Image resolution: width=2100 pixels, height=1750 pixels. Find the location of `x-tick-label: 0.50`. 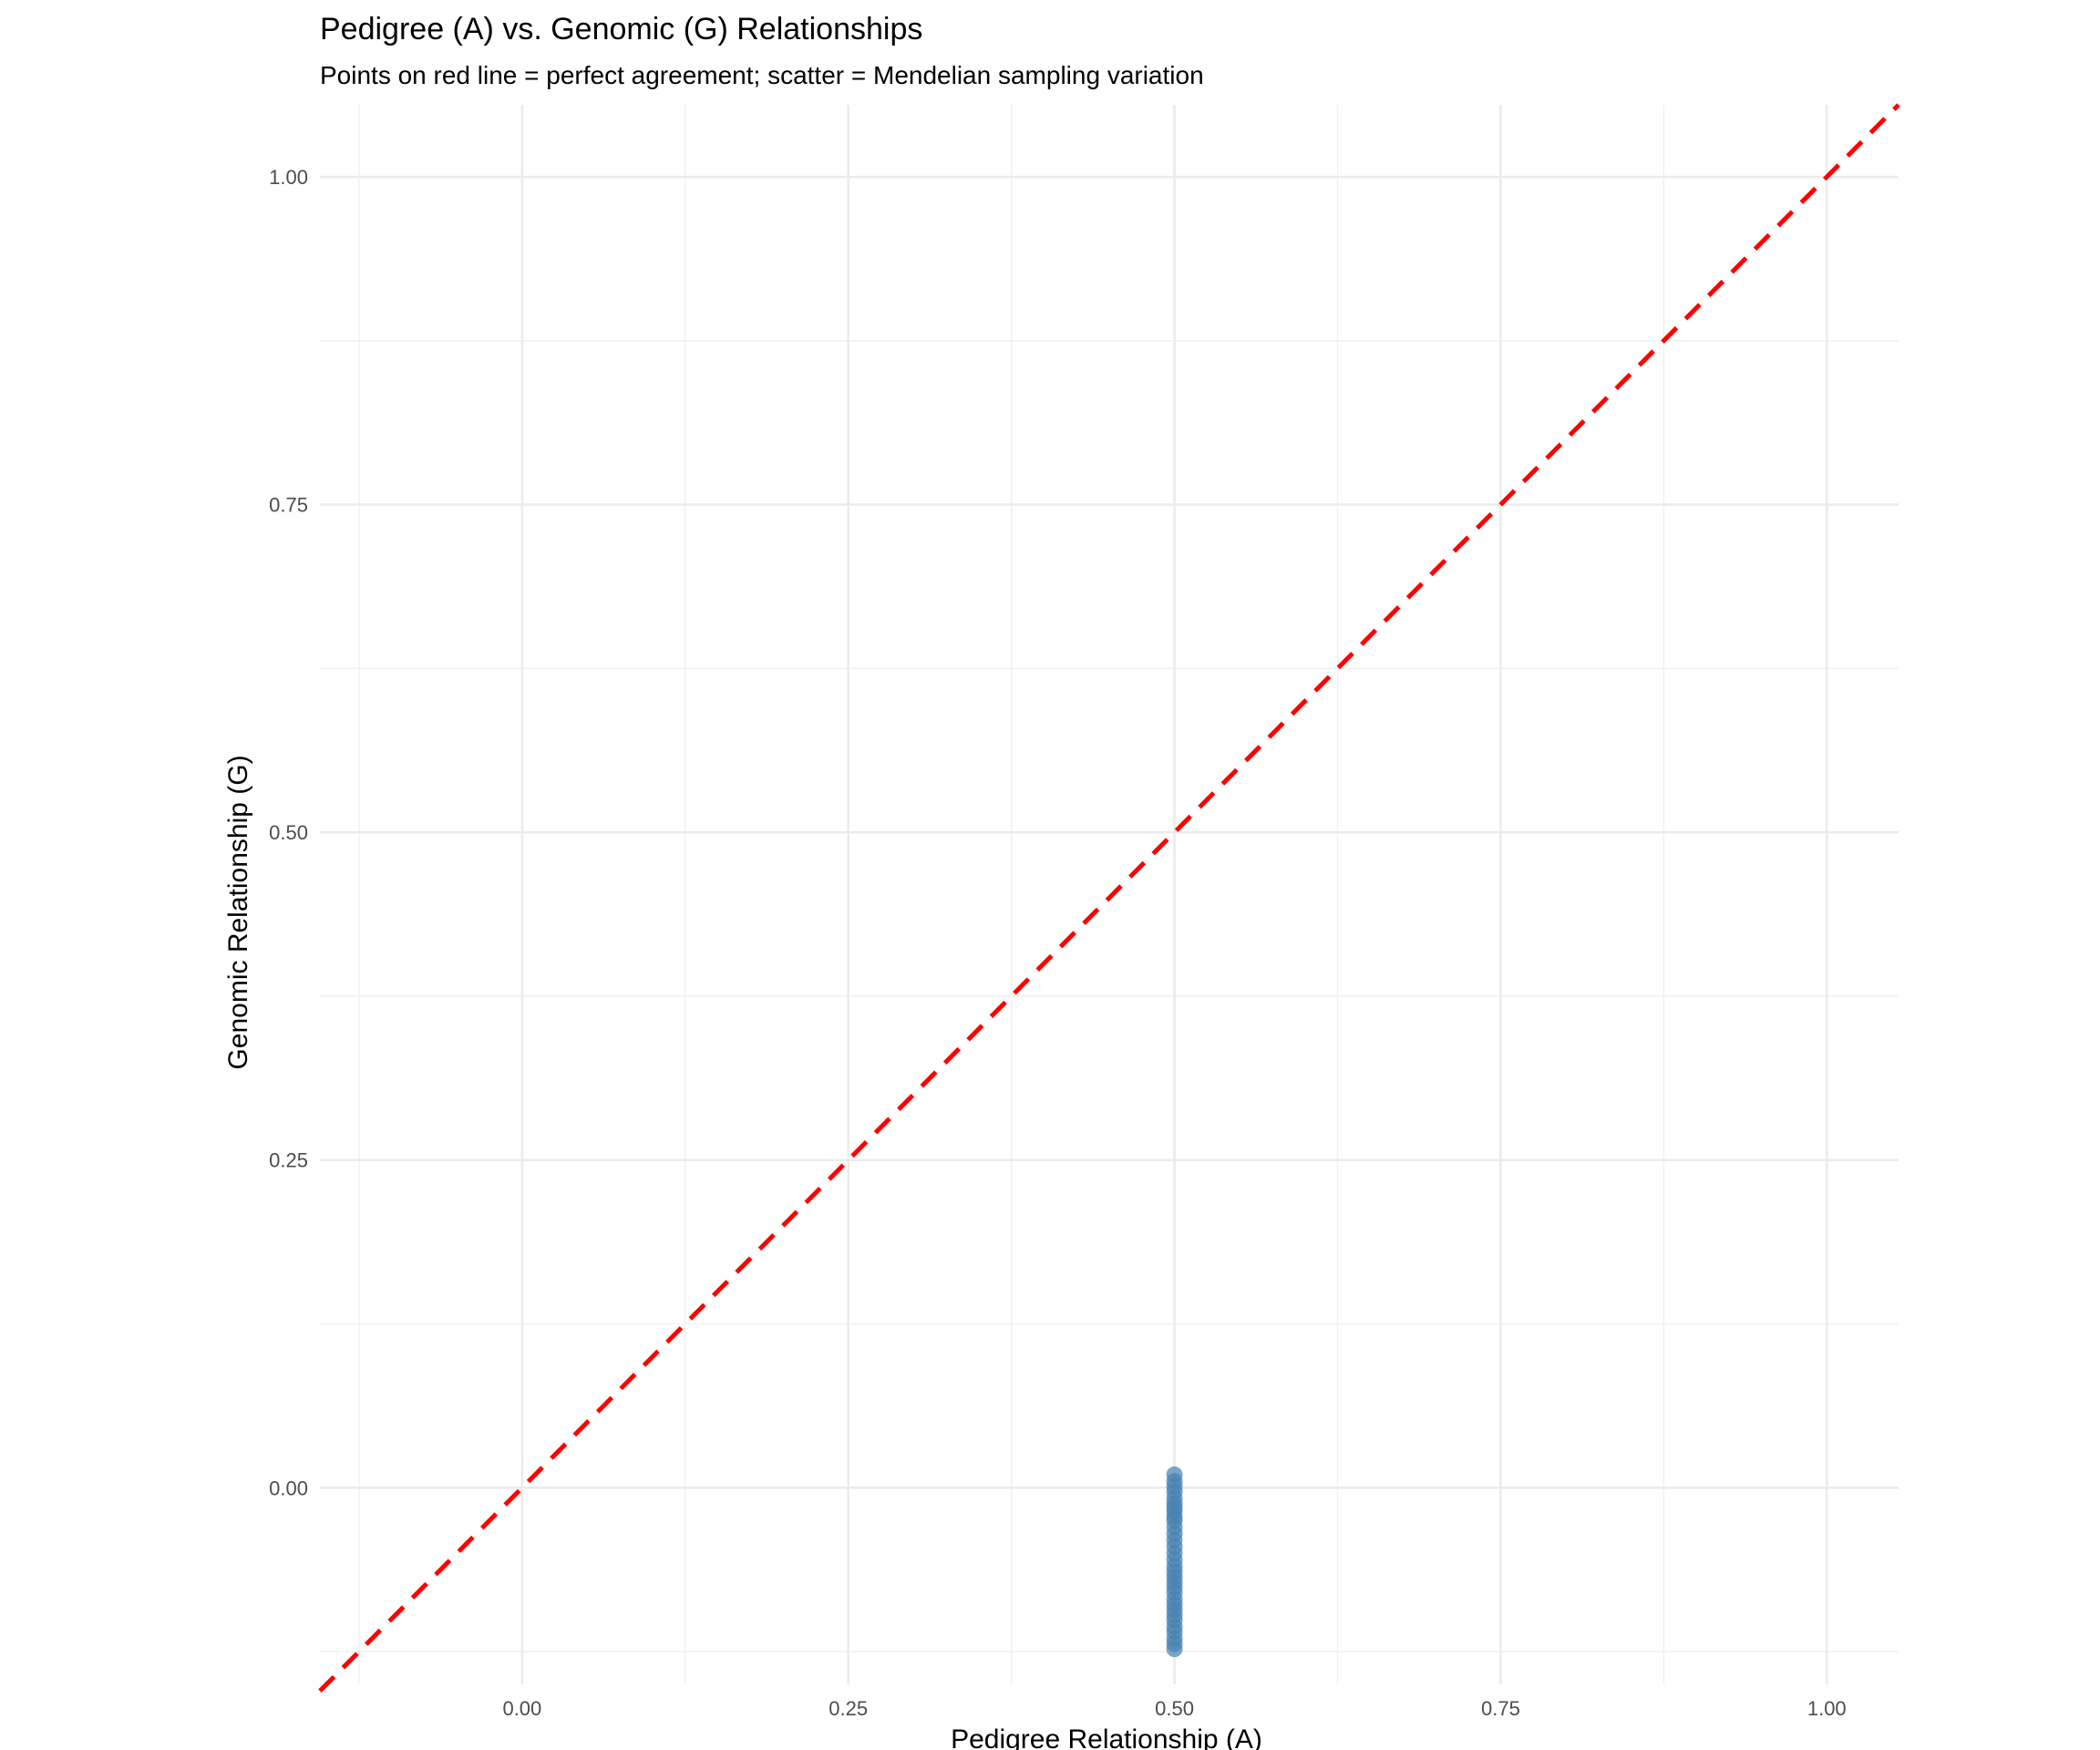

x-tick-label: 0.50 is located at coordinates (1175, 1709).